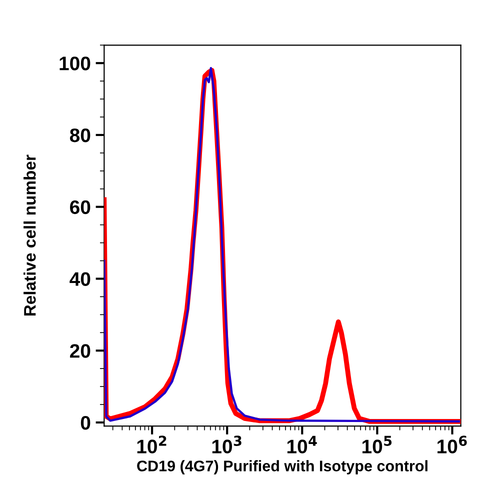 The height and width of the screenshot is (496, 480). I want to click on y-tick-label: 40, so click(80, 279).